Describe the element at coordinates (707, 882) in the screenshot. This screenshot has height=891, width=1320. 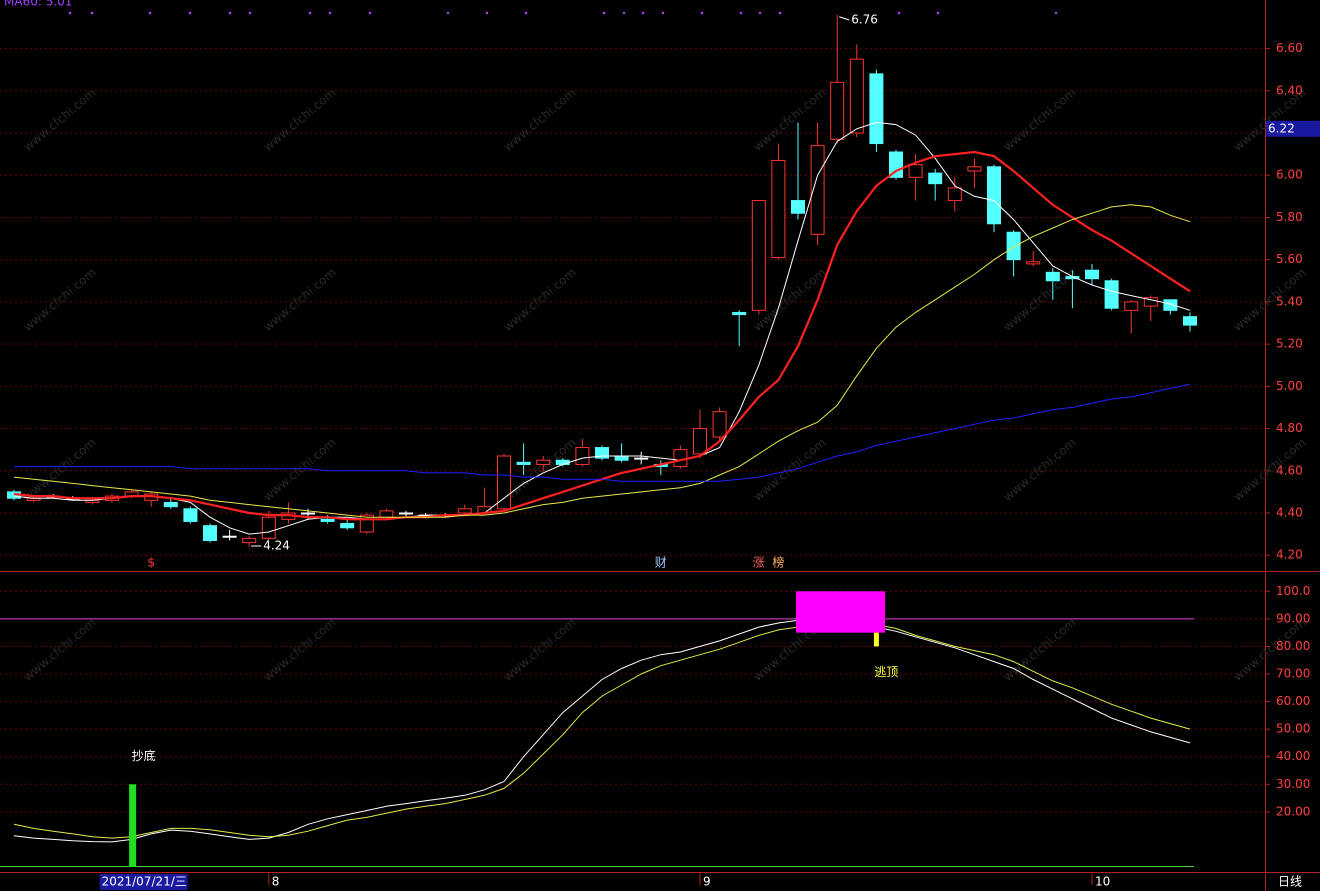
I see `x-tick-label: 9` at that location.